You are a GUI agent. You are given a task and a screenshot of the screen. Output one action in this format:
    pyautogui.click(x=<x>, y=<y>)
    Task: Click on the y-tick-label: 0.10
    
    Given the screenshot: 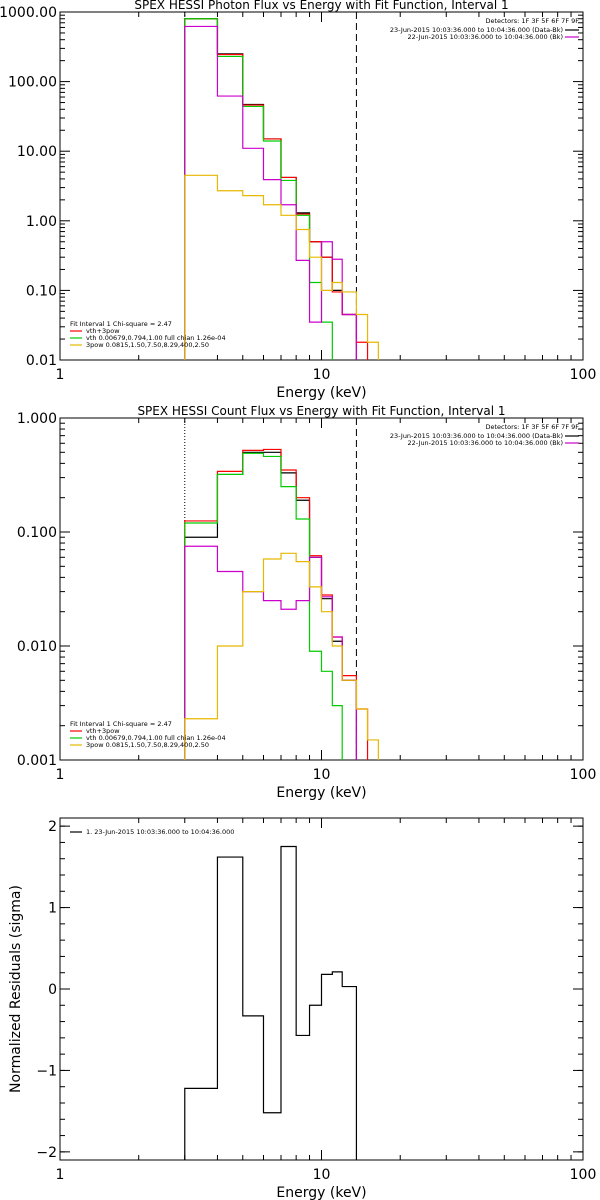 What is the action you would take?
    pyautogui.click(x=41, y=291)
    